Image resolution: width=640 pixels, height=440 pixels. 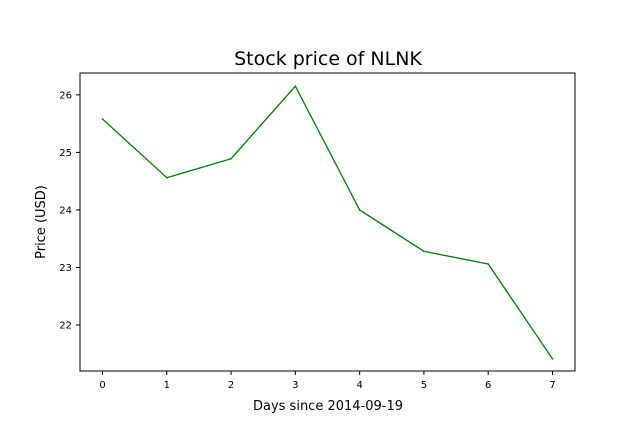 I want to click on y-tick-label: 25, so click(x=65, y=153).